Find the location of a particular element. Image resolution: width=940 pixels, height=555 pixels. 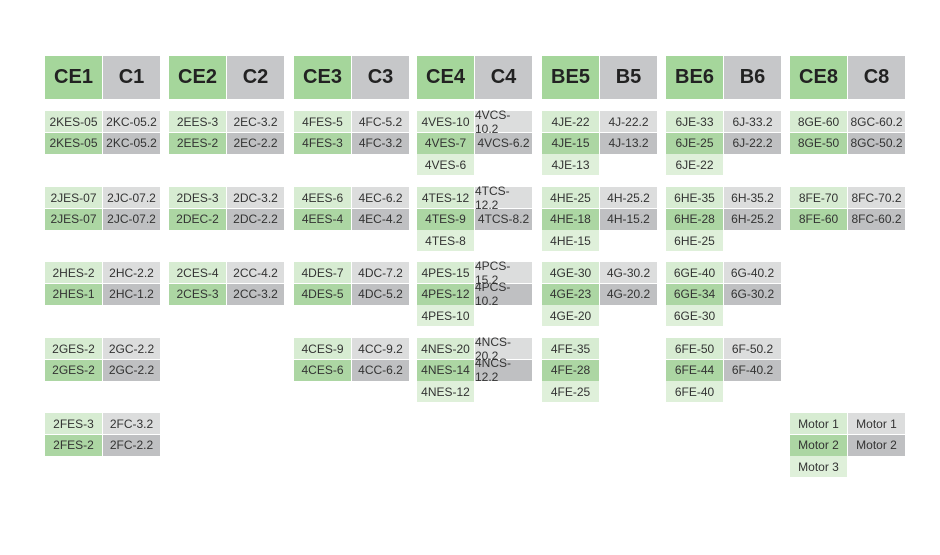

table-cell: 6HE-28 is located at coordinates (694, 219).